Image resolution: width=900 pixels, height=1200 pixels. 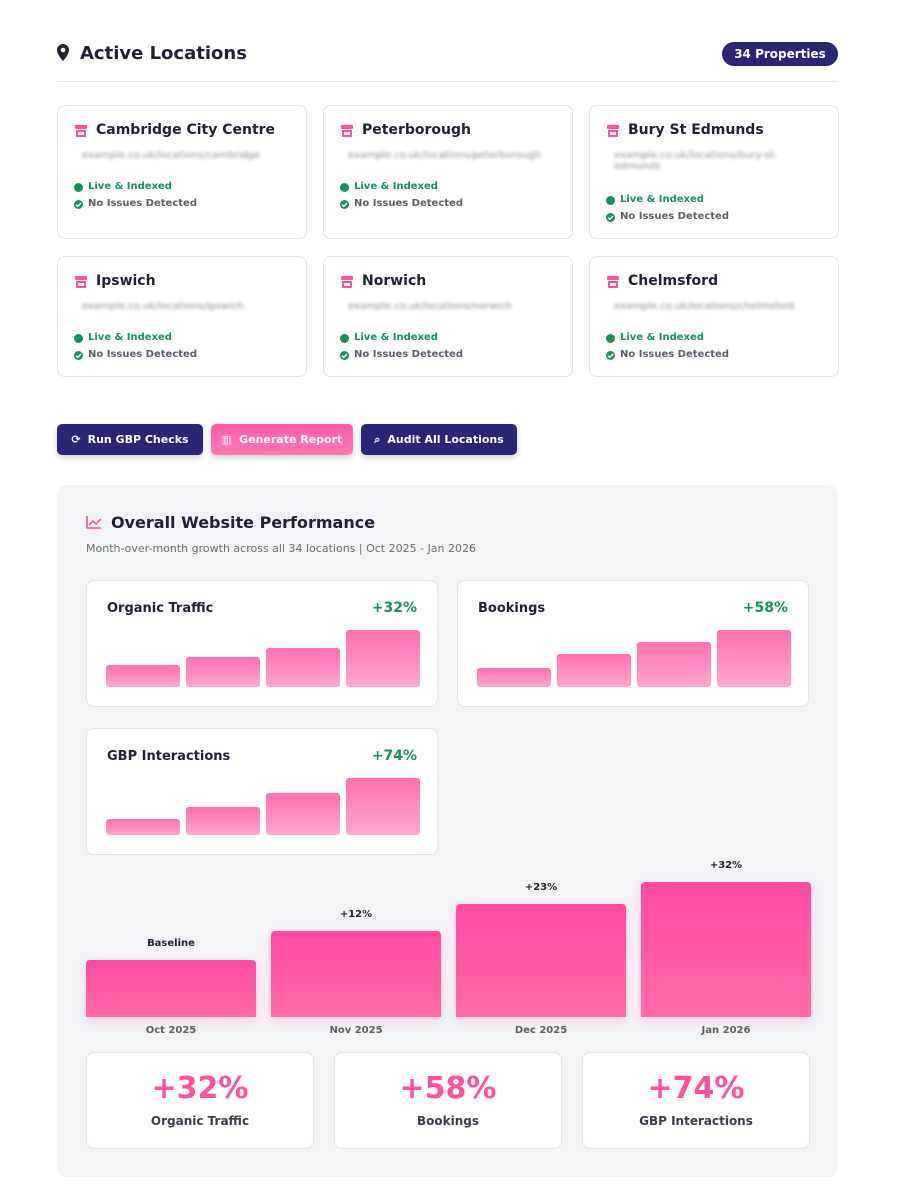 What do you see at coordinates (541, 1030) in the screenshot?
I see `x-label: Dec 2025` at bounding box center [541, 1030].